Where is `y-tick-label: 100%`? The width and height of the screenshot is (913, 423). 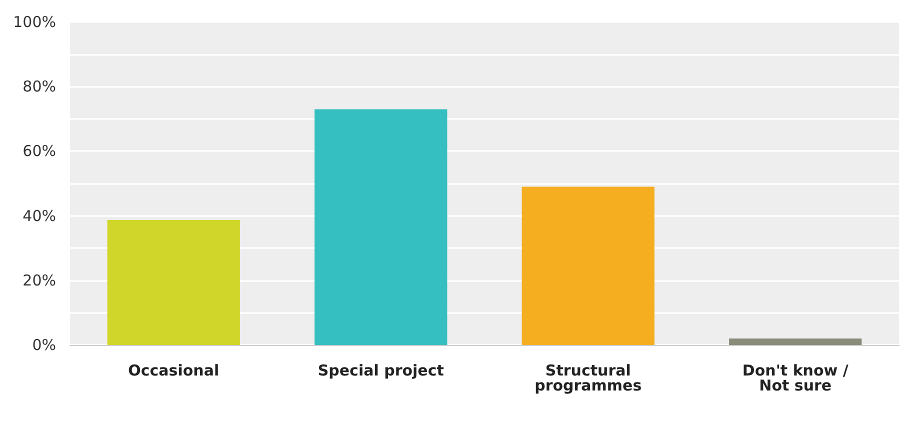 y-tick-label: 100% is located at coordinates (34, 22).